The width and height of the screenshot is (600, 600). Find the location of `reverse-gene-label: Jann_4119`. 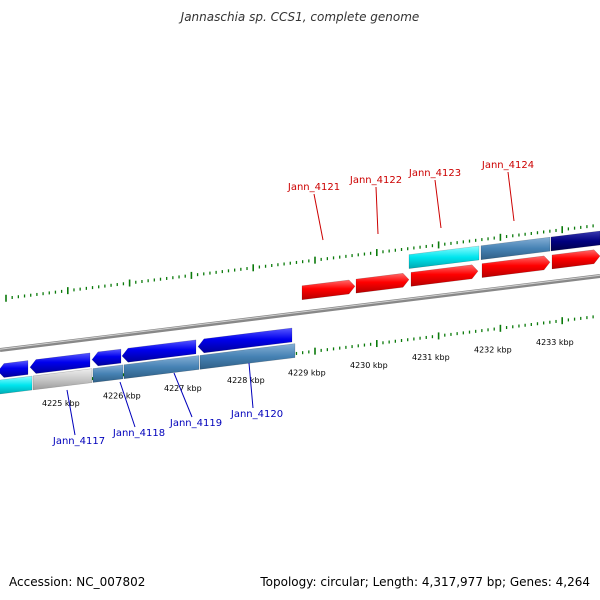

reverse-gene-label: Jann_4119 is located at coordinates (195, 423).